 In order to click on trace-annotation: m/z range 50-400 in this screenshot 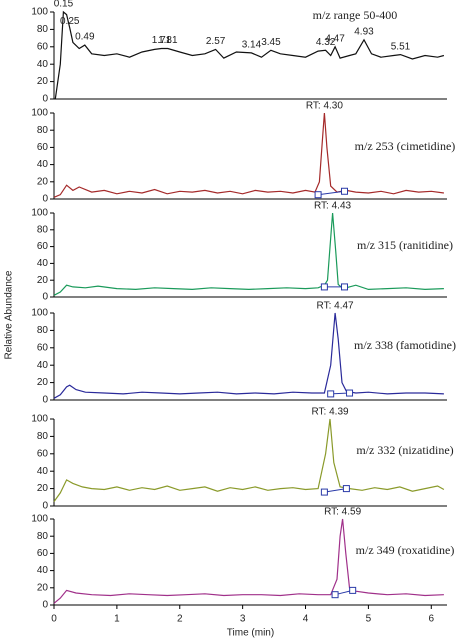, I will do `click(355, 15)`.